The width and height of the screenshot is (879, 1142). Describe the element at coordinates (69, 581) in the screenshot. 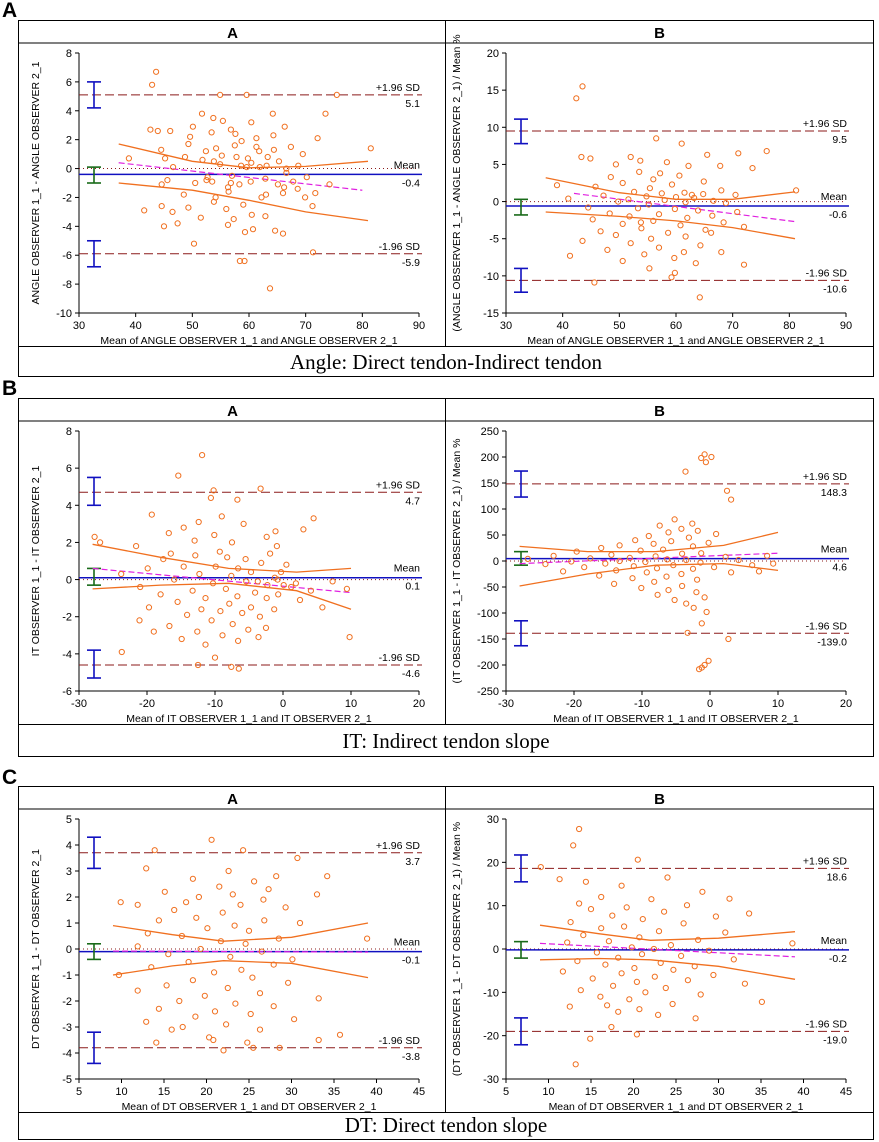

I see `y-tick-label: 0` at that location.